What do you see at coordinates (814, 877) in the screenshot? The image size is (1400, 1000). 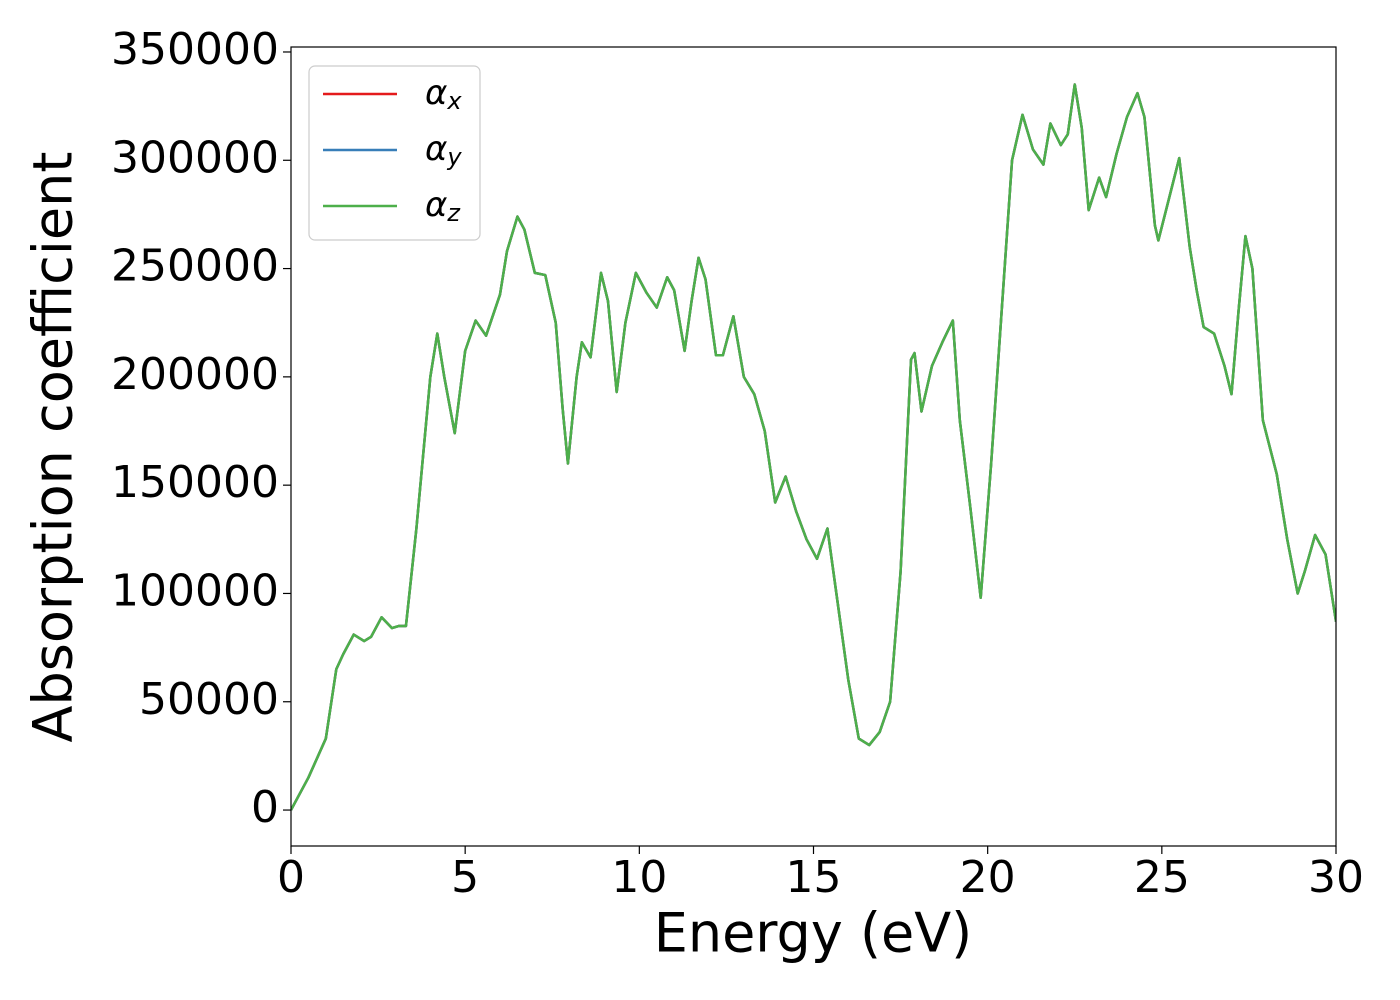 I see `x-tick-label: 15` at bounding box center [814, 877].